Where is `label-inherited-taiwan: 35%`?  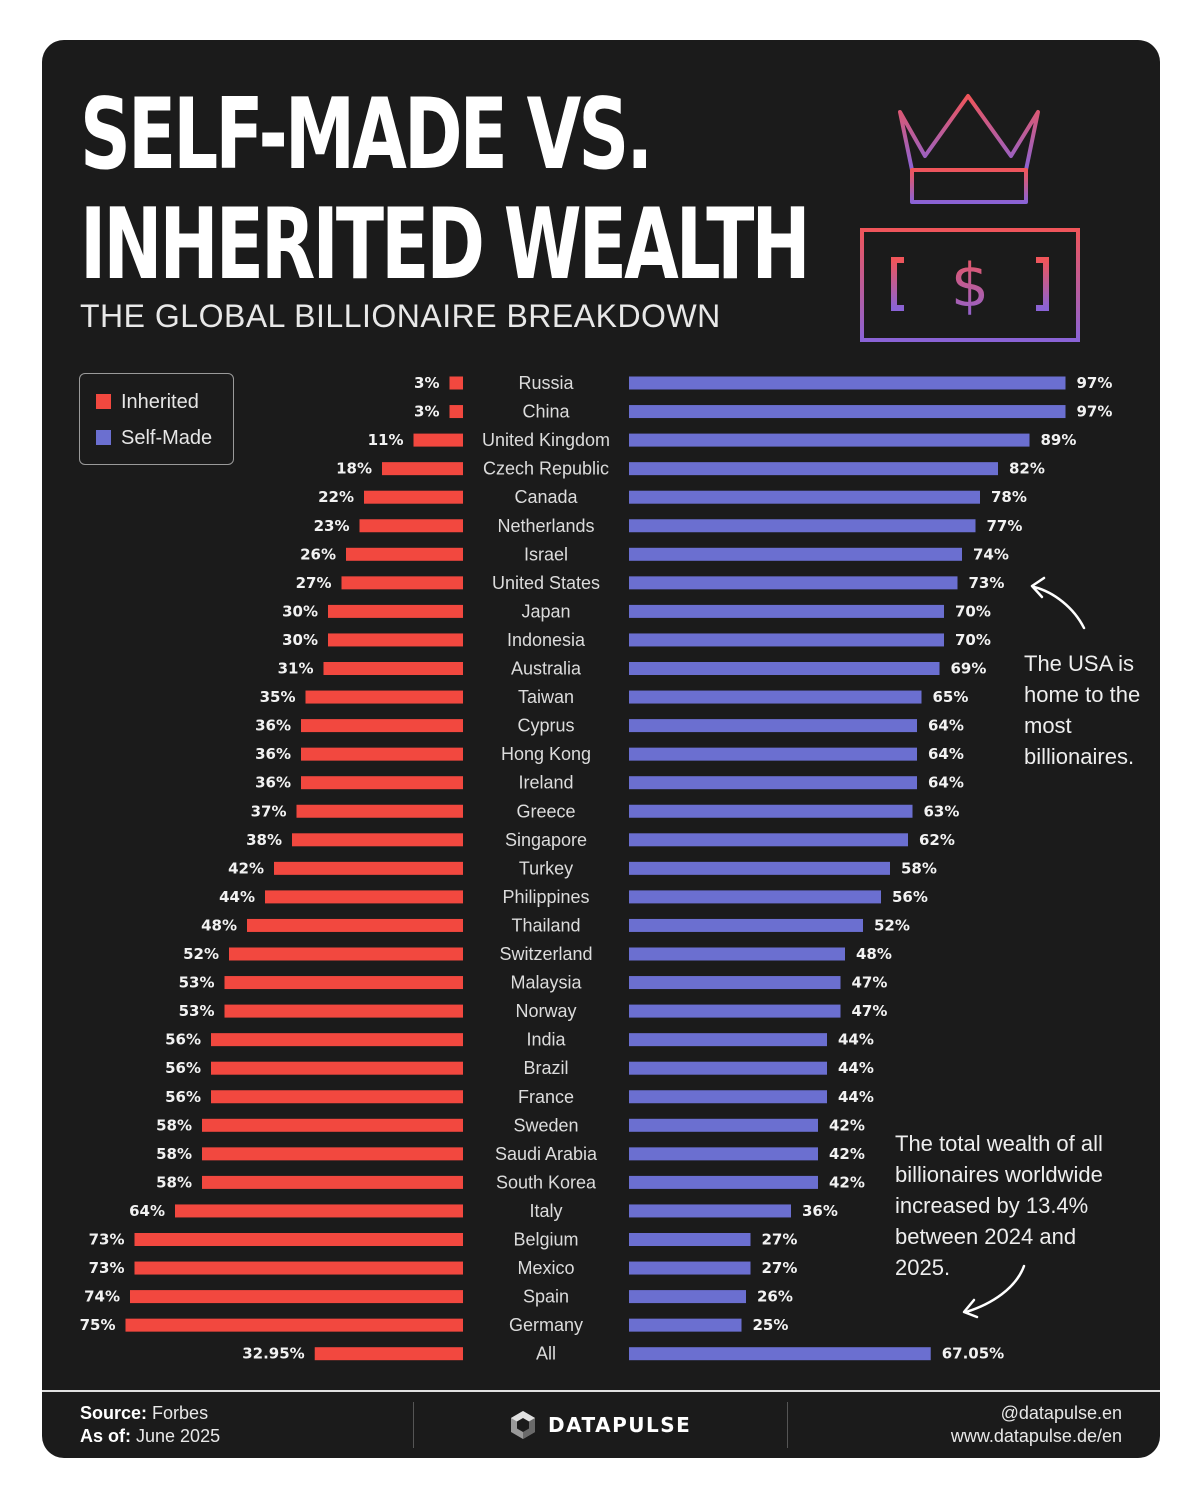 label-inherited-taiwan: 35% is located at coordinates (278, 697).